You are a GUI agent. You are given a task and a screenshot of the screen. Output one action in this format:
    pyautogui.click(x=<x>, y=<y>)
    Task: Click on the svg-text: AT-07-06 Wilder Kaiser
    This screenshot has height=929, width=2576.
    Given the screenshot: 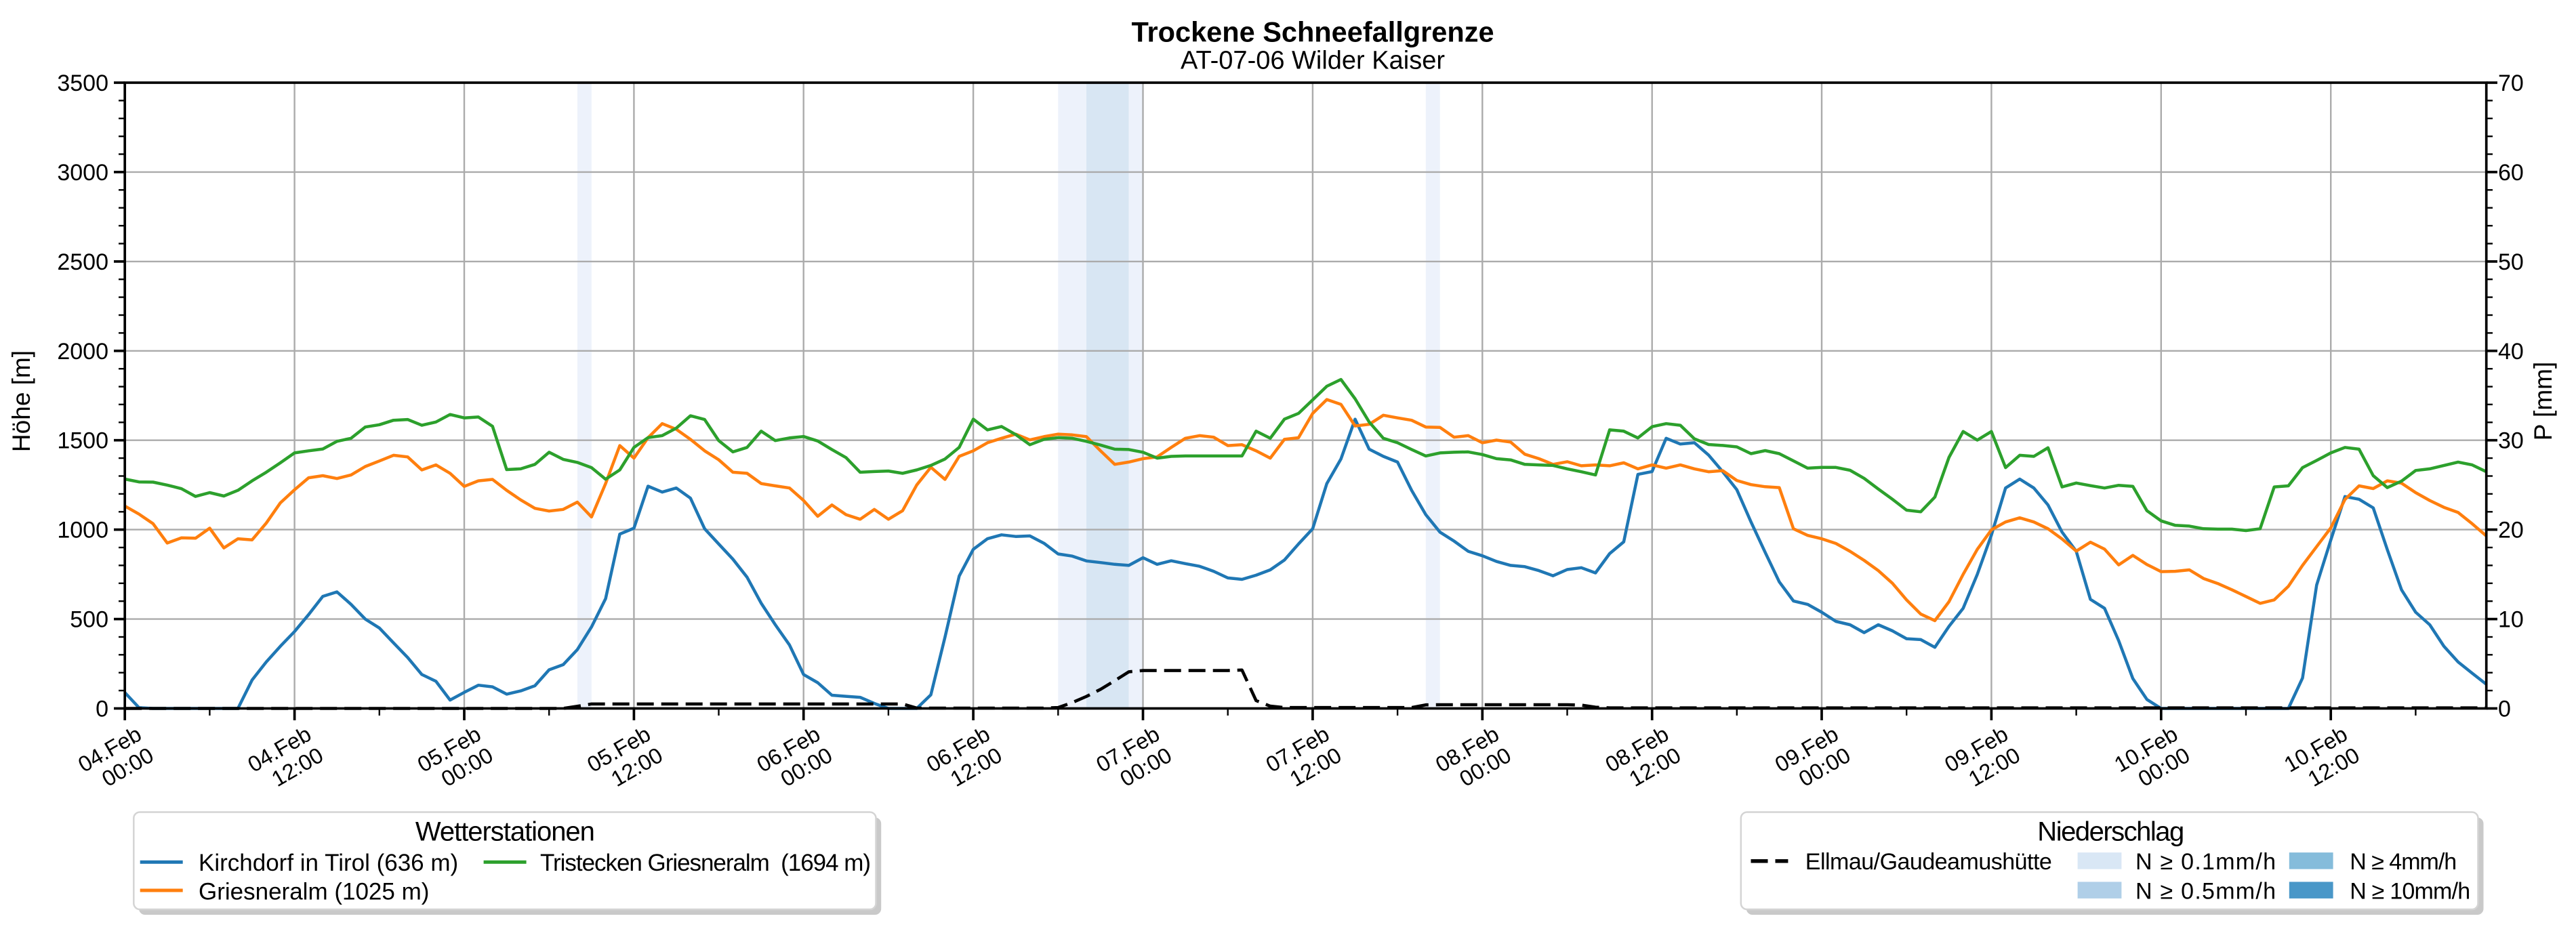 What is the action you would take?
    pyautogui.click(x=1313, y=61)
    